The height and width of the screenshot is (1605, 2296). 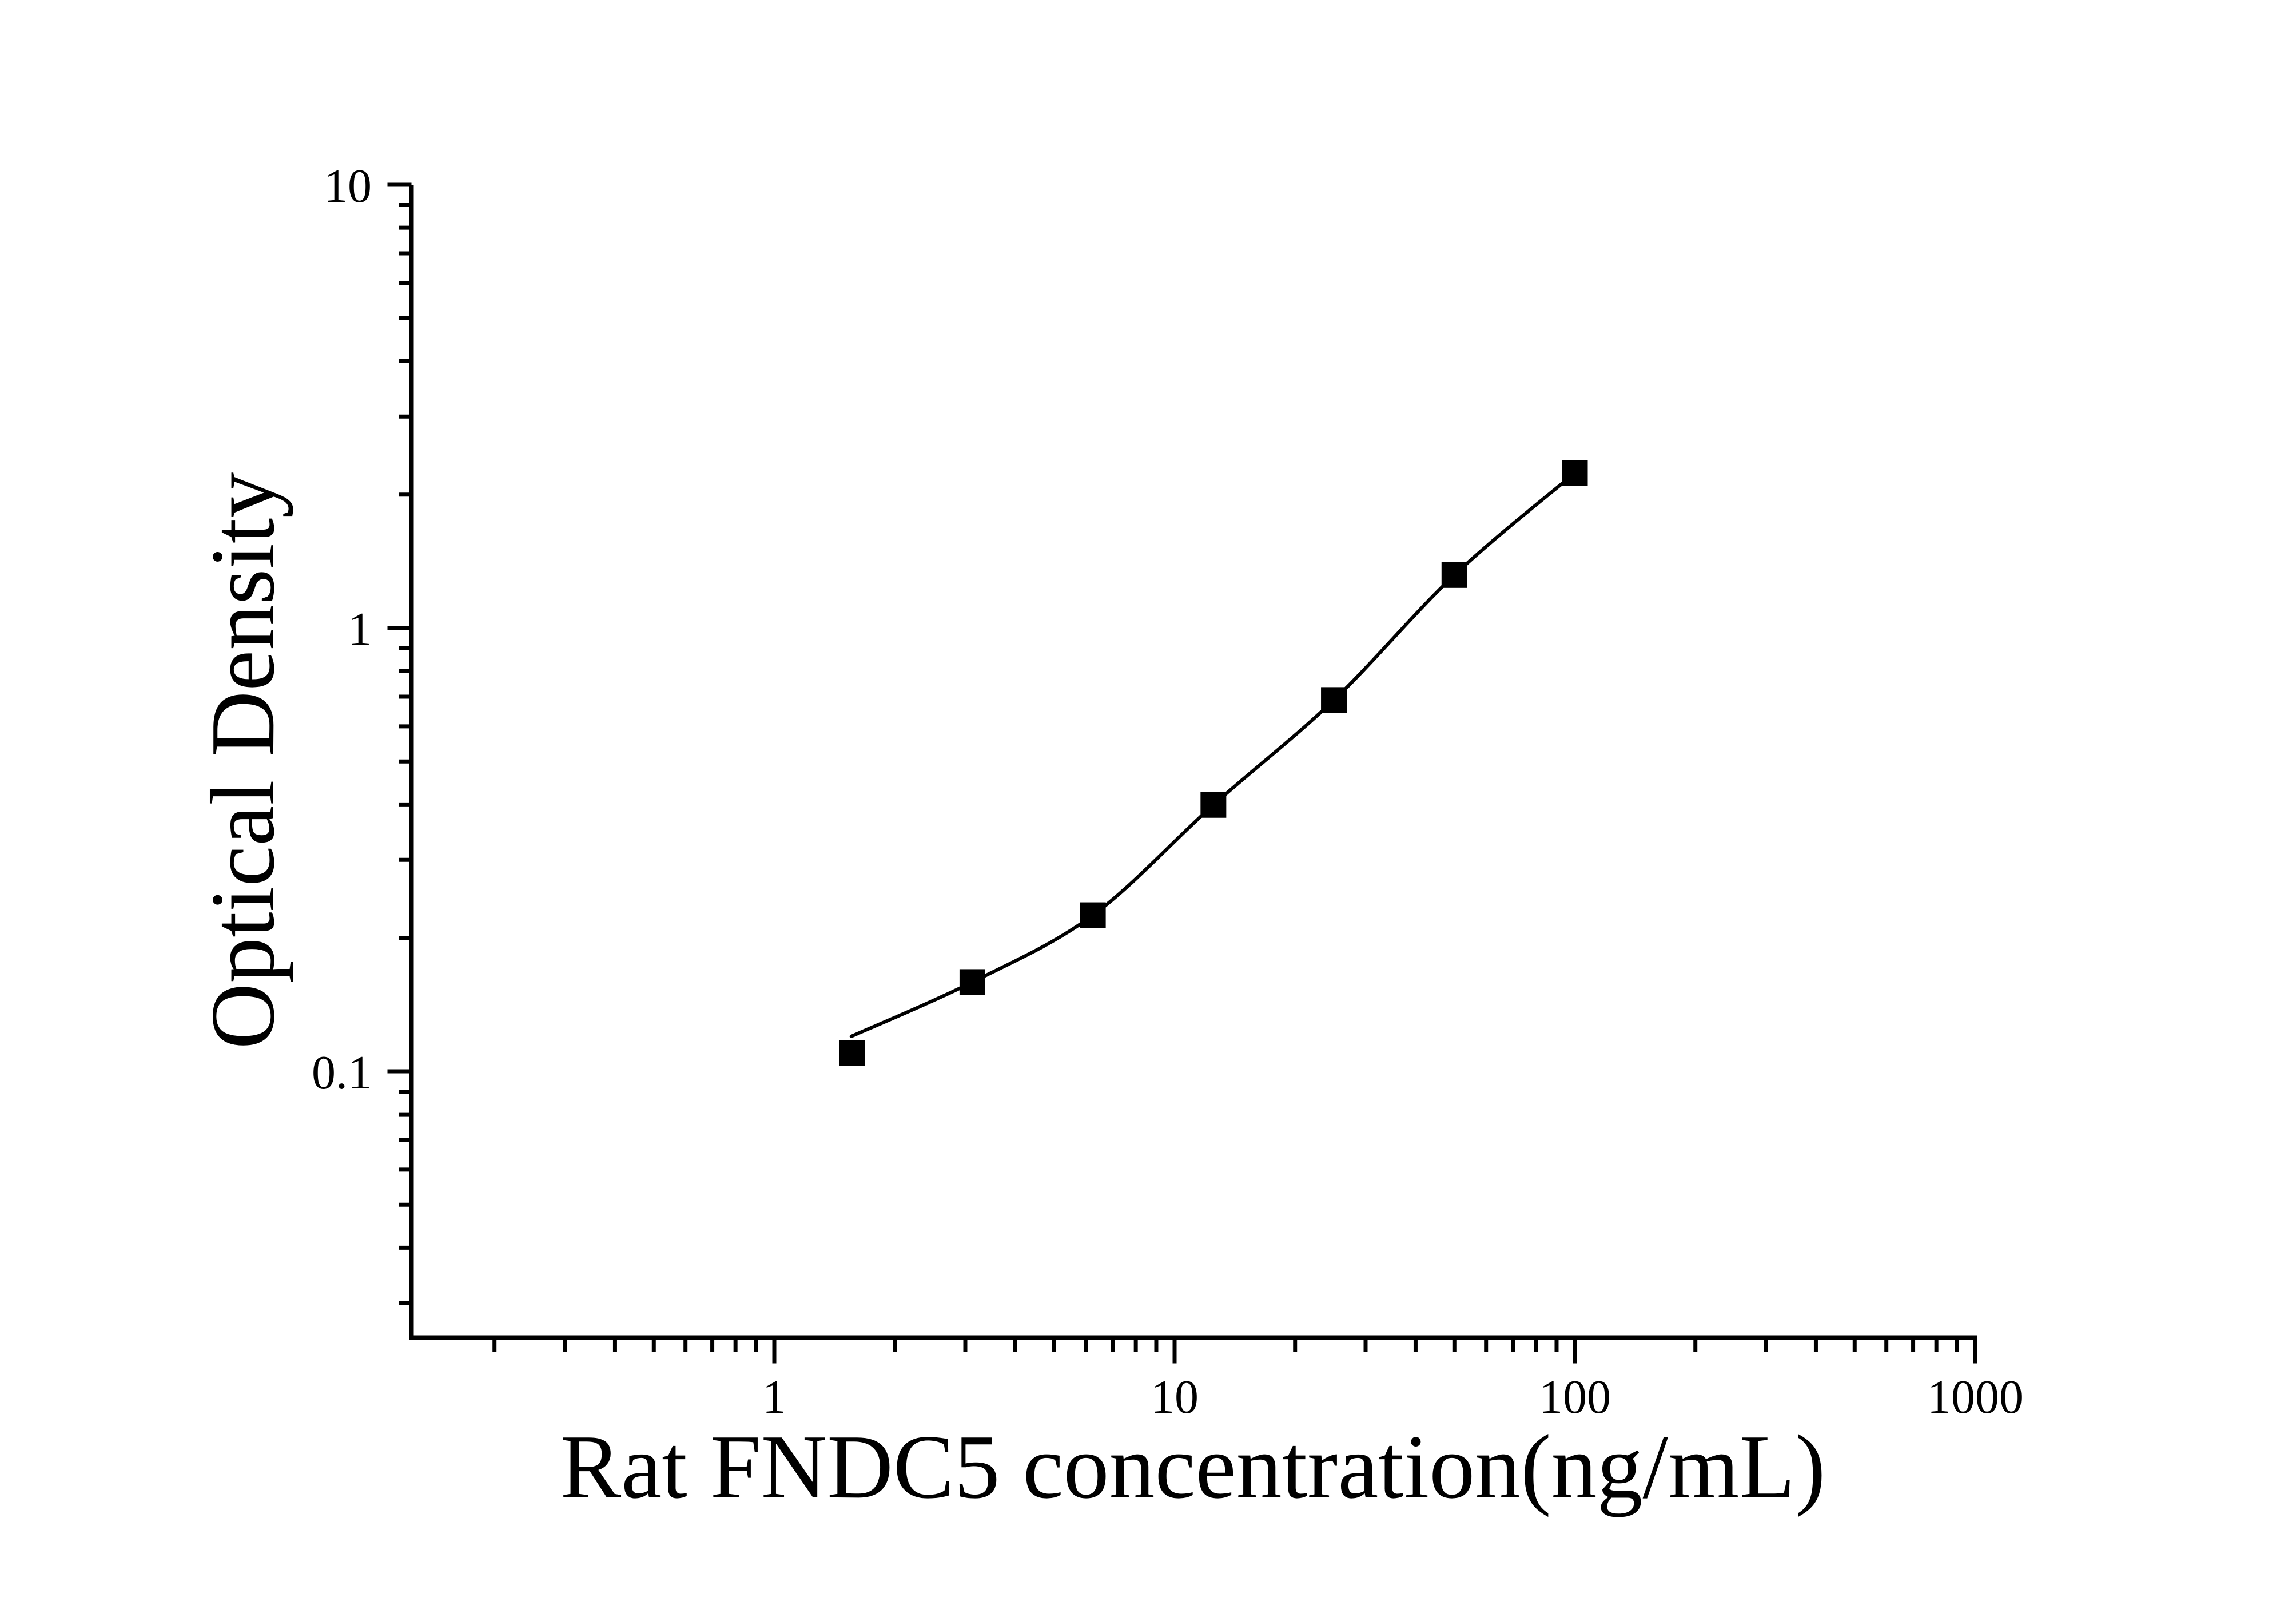 What do you see at coordinates (774, 1397) in the screenshot?
I see `x-tick-label: 1` at bounding box center [774, 1397].